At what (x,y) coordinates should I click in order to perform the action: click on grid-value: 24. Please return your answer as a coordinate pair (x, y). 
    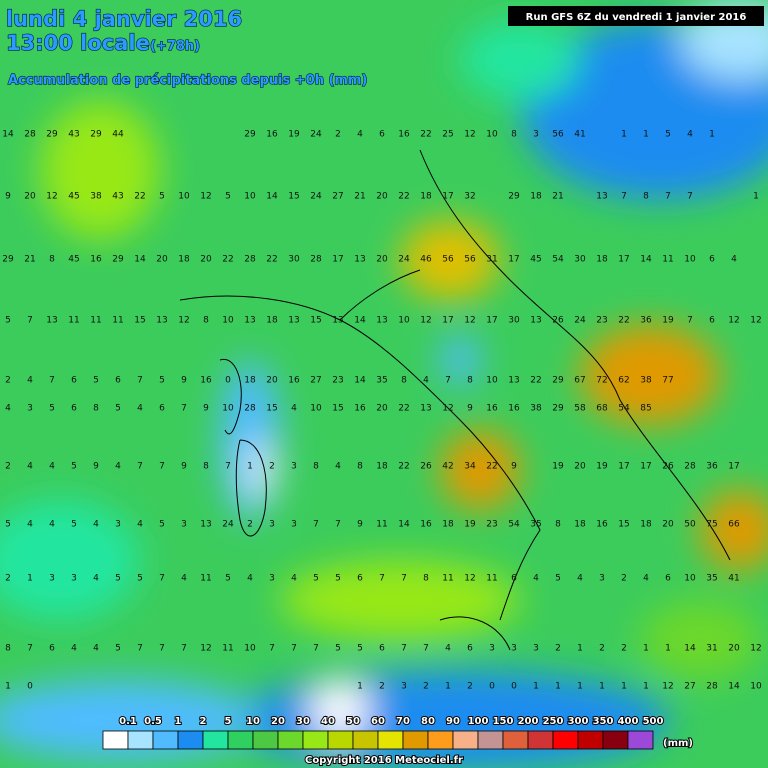
    Looking at the image, I should click on (316, 197).